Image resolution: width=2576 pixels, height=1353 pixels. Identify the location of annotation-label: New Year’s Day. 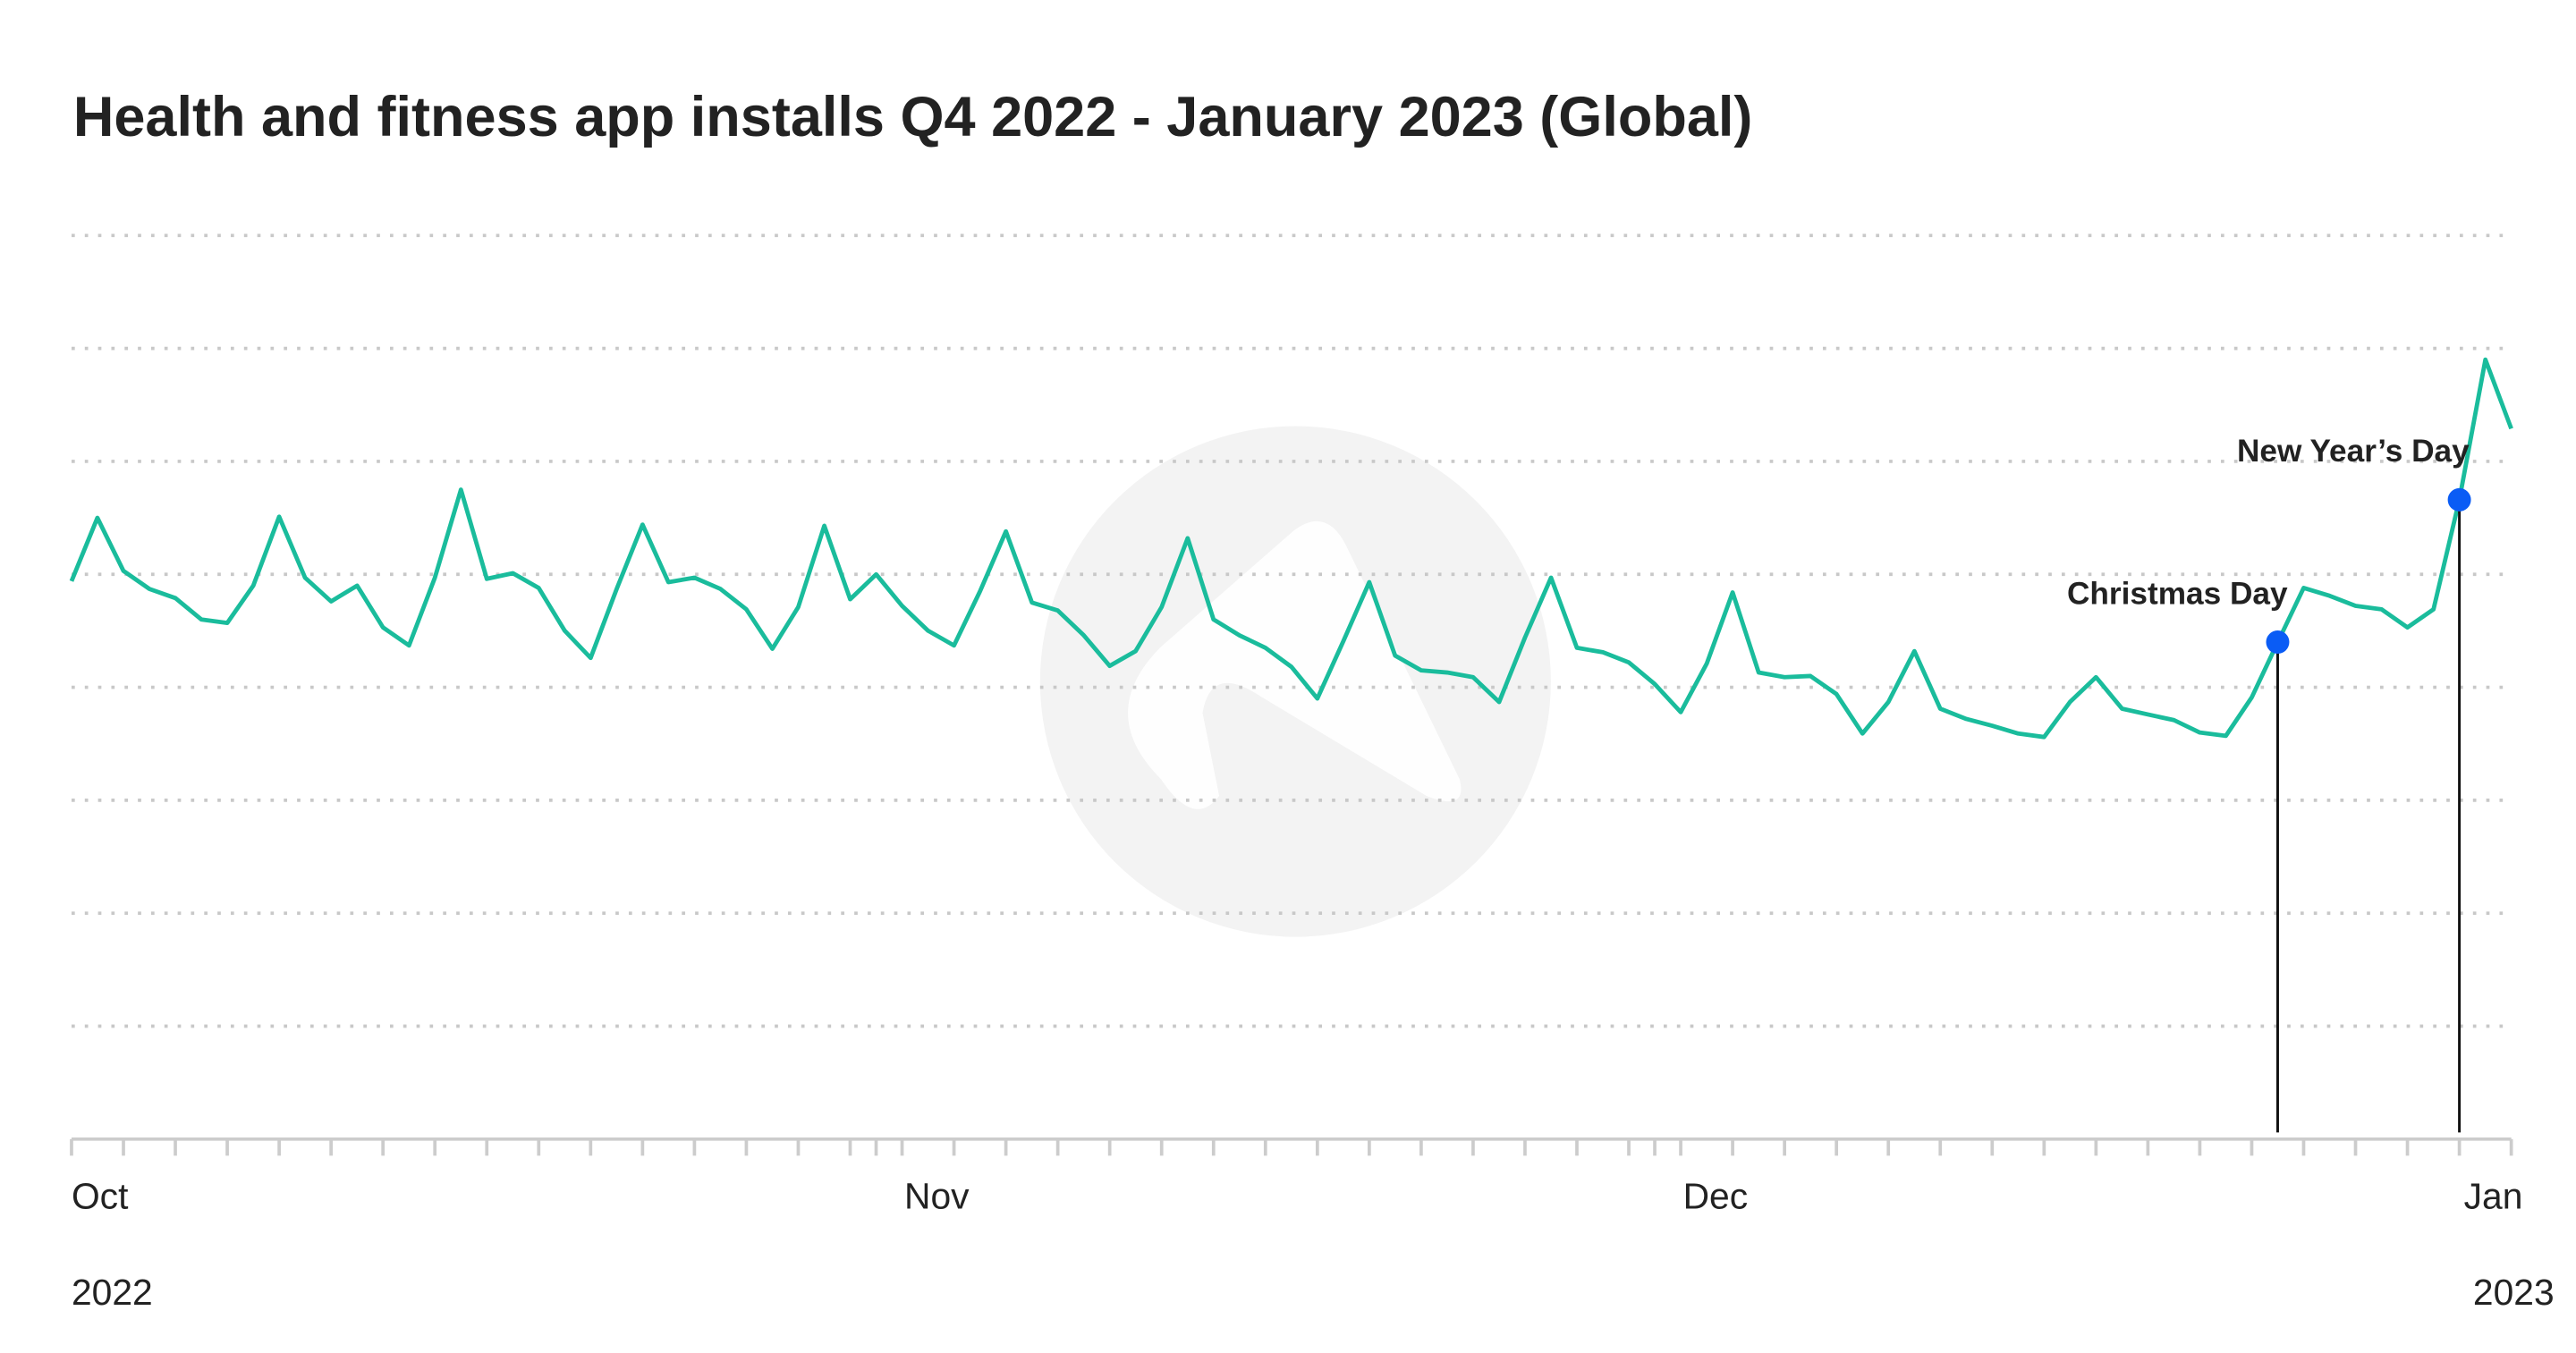
(2353, 451).